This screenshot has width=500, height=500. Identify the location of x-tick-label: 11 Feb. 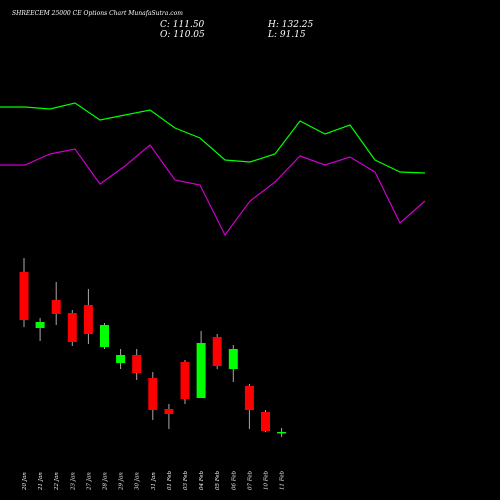
(283, 480).